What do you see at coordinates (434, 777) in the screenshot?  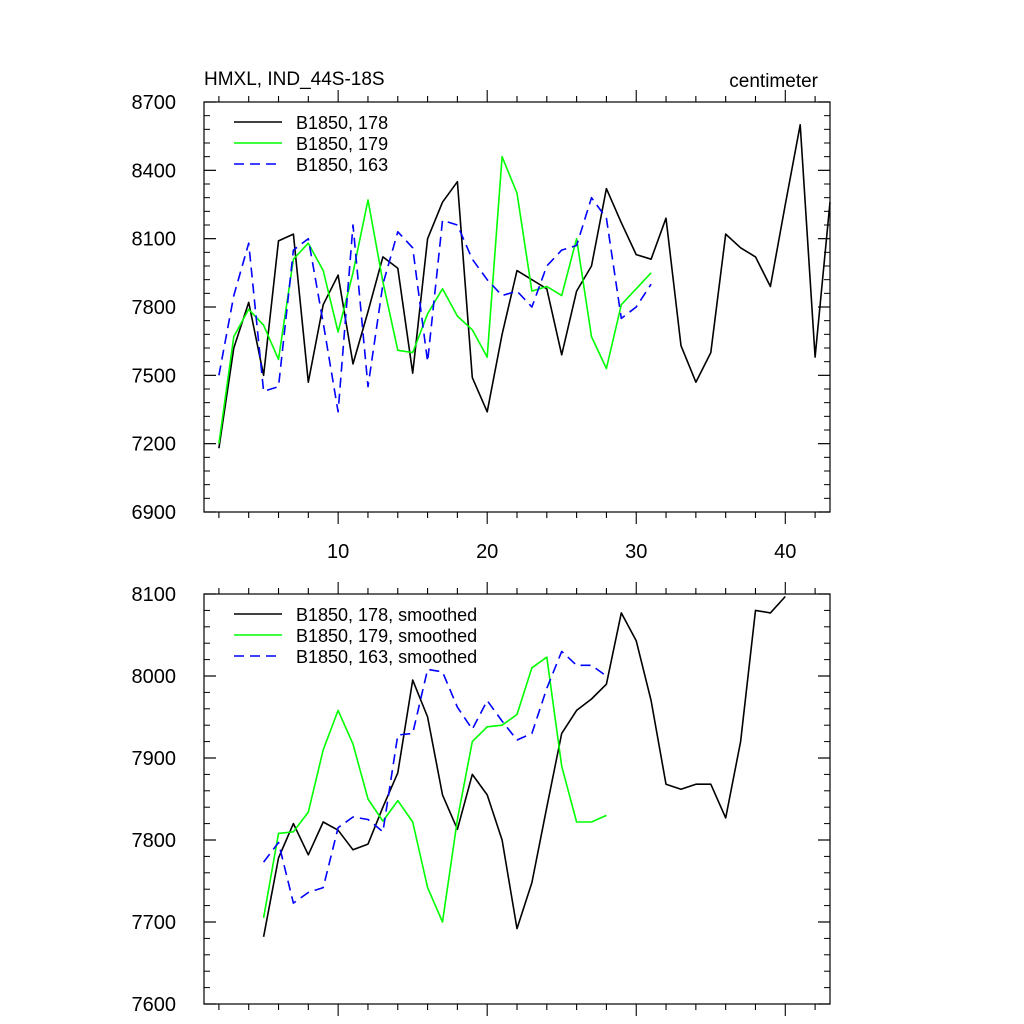 I see `series-line-b1850-163-smoothed` at bounding box center [434, 777].